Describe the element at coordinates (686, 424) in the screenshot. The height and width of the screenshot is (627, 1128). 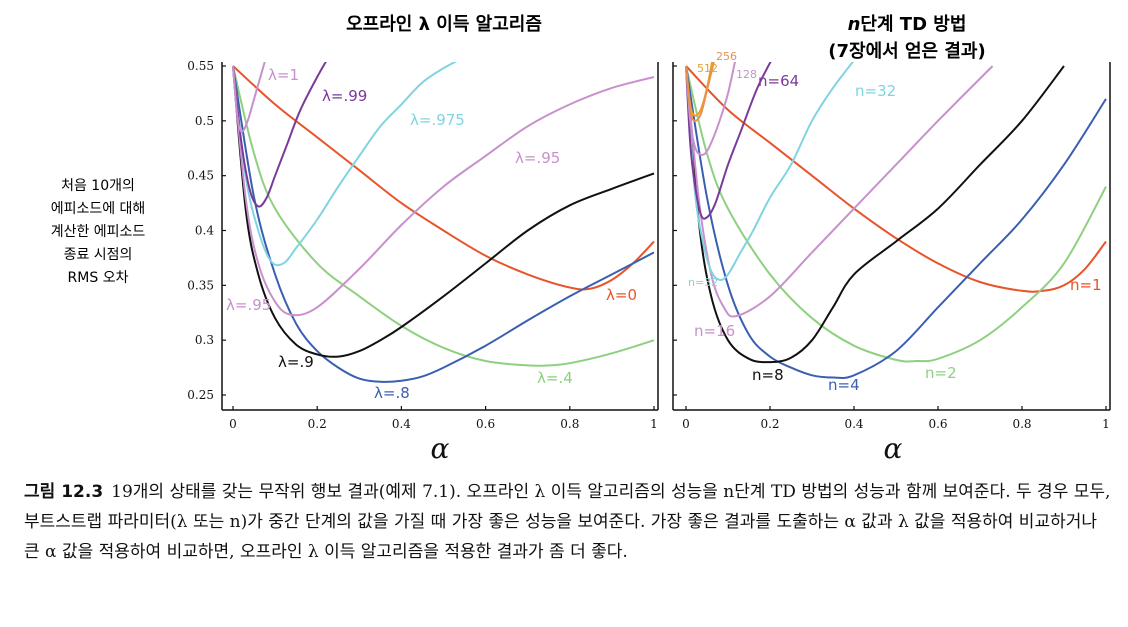
I see `right-xtick-label: 0` at that location.